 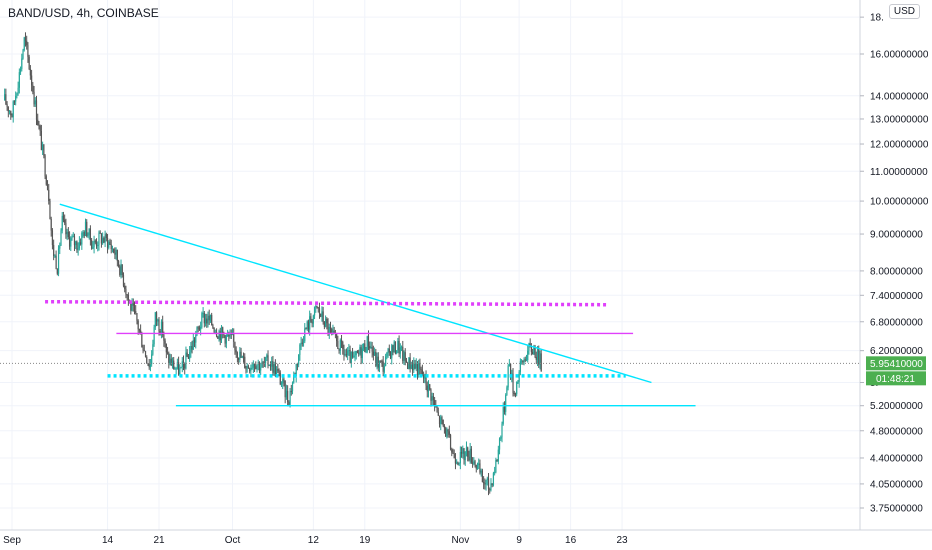 I want to click on time-tick-label: 9, so click(x=519, y=540).